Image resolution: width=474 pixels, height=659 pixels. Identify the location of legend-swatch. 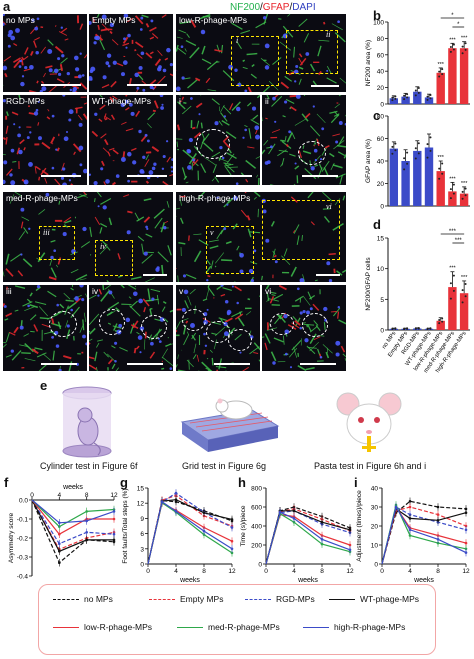
(258, 599).